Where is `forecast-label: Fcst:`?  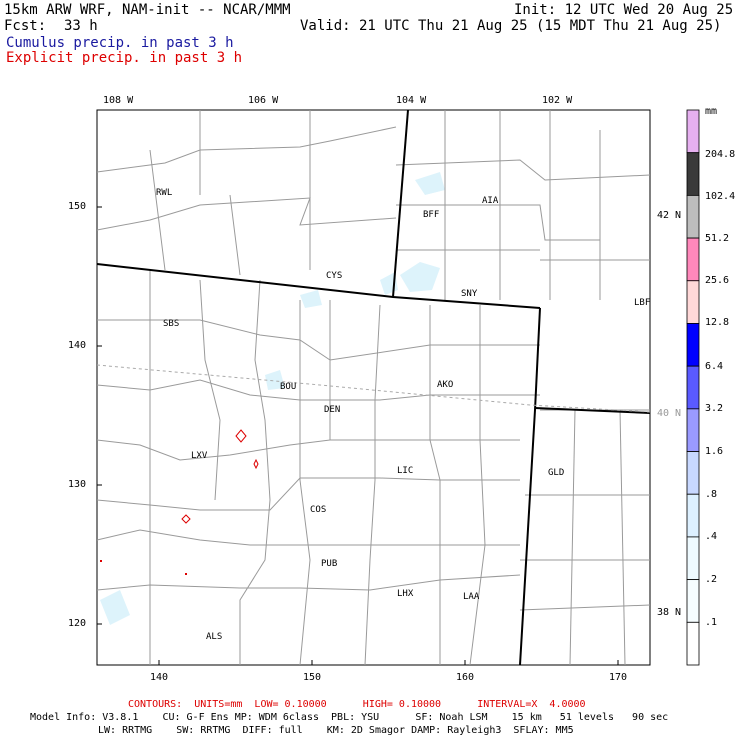
forecast-label: Fcst: is located at coordinates (25, 26).